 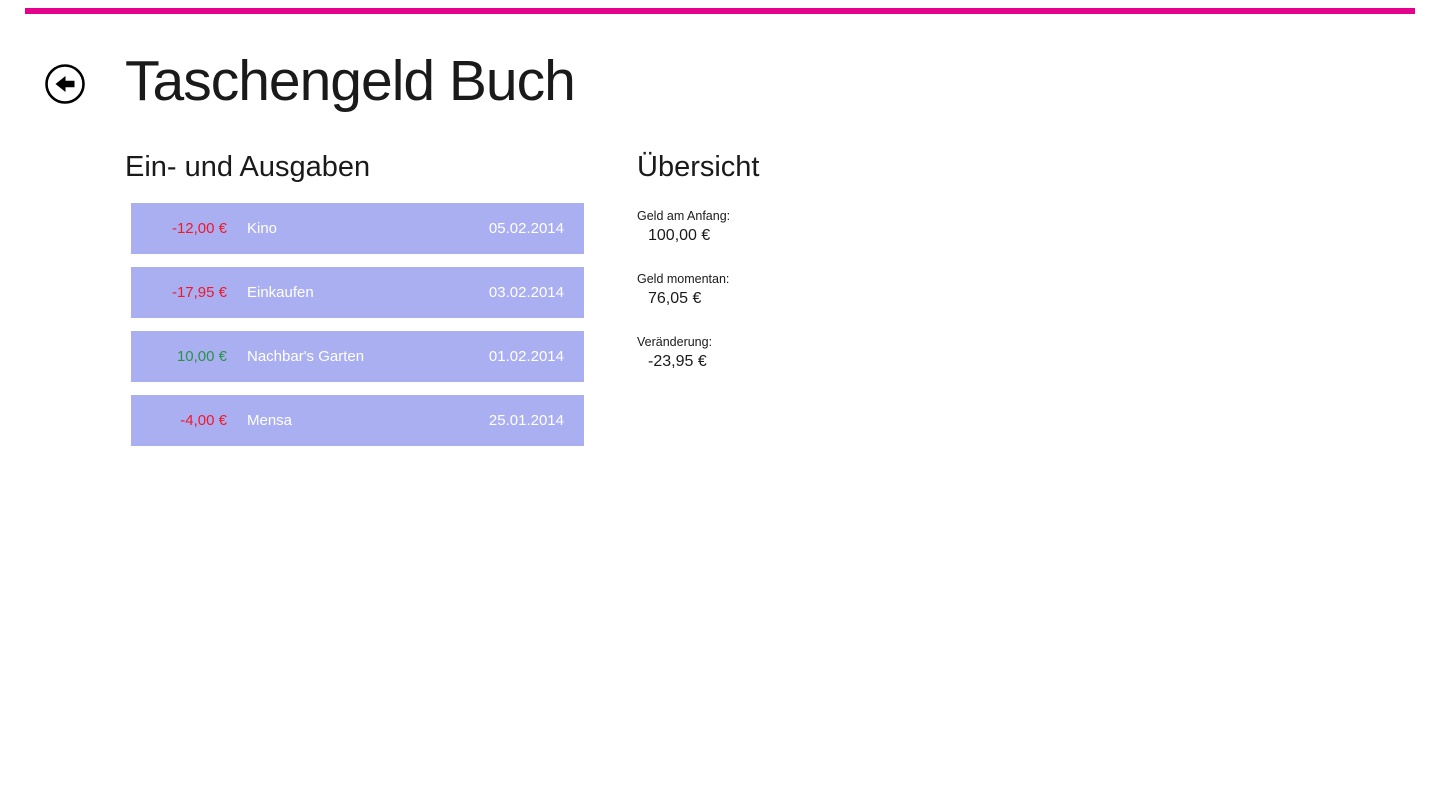 What do you see at coordinates (199, 228) in the screenshot?
I see `transaction-amount: -12,00 €` at bounding box center [199, 228].